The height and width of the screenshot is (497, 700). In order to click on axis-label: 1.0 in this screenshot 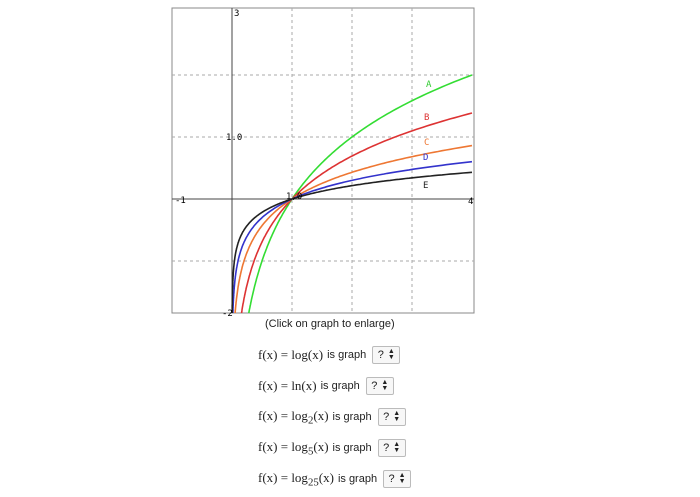, I will do `click(234, 138)`.